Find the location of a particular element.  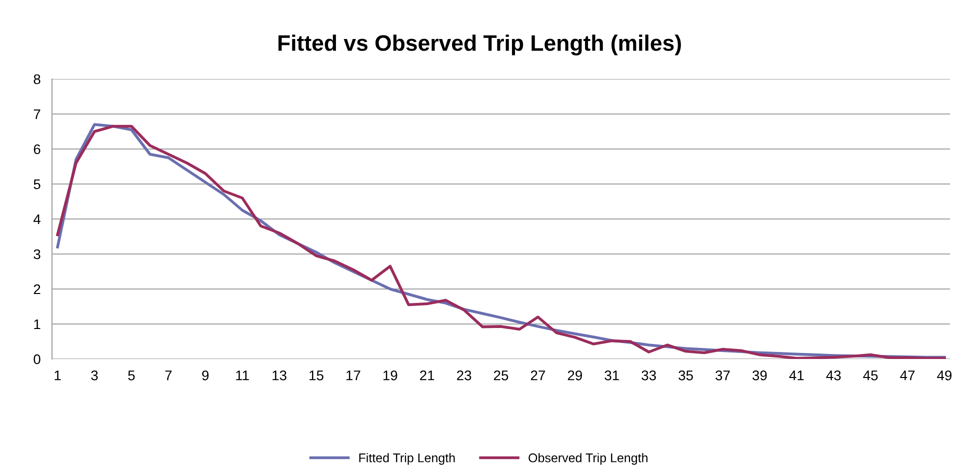

x-tick-label: 39 is located at coordinates (759, 375).